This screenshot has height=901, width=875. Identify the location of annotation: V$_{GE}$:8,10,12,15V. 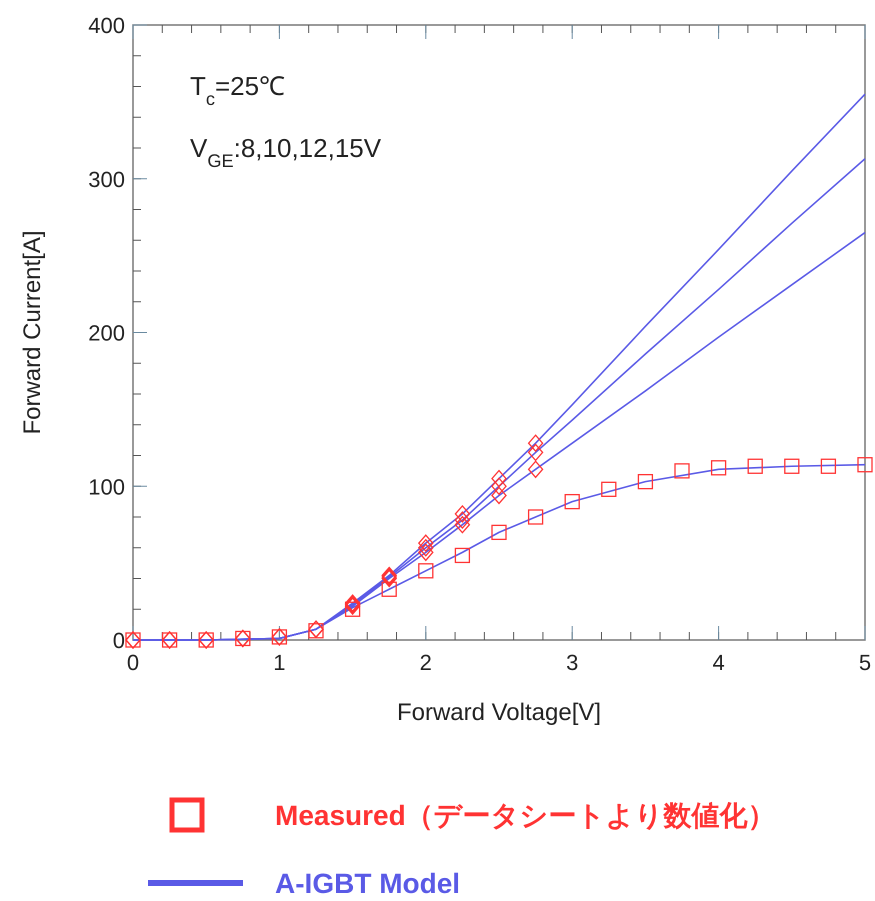
(286, 152).